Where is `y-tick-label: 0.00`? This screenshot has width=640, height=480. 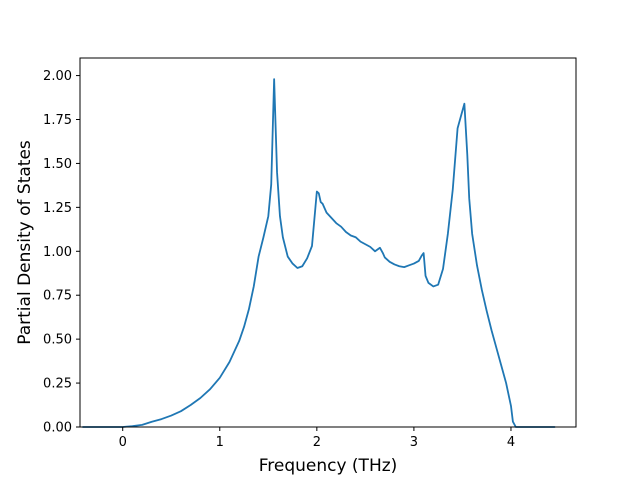
y-tick-label: 0.00 is located at coordinates (57, 428).